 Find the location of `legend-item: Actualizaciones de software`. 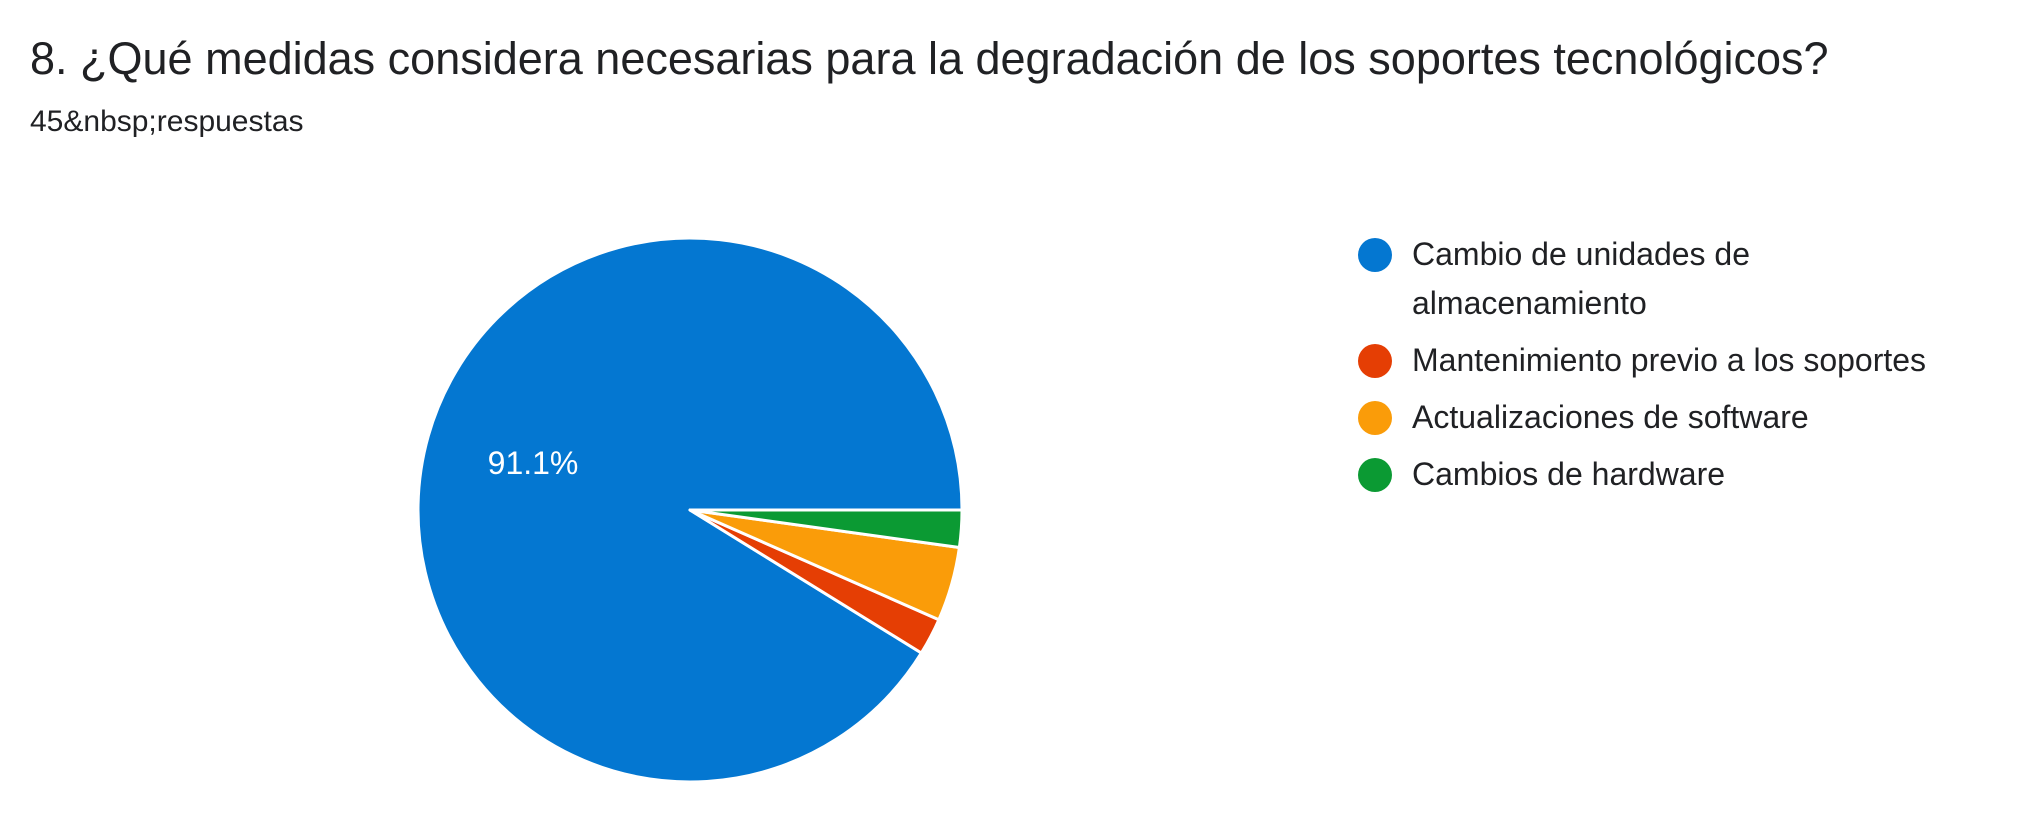

legend-item: Actualizaciones de software is located at coordinates (1678, 417).